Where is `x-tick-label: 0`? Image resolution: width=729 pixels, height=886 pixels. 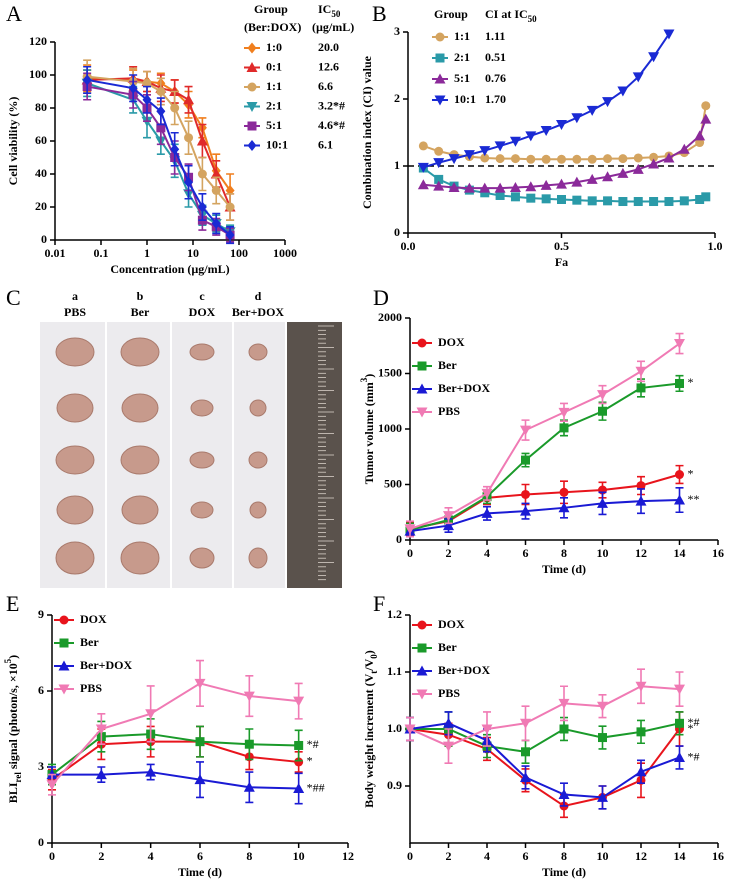
x-tick-label: 0 is located at coordinates (52, 856).